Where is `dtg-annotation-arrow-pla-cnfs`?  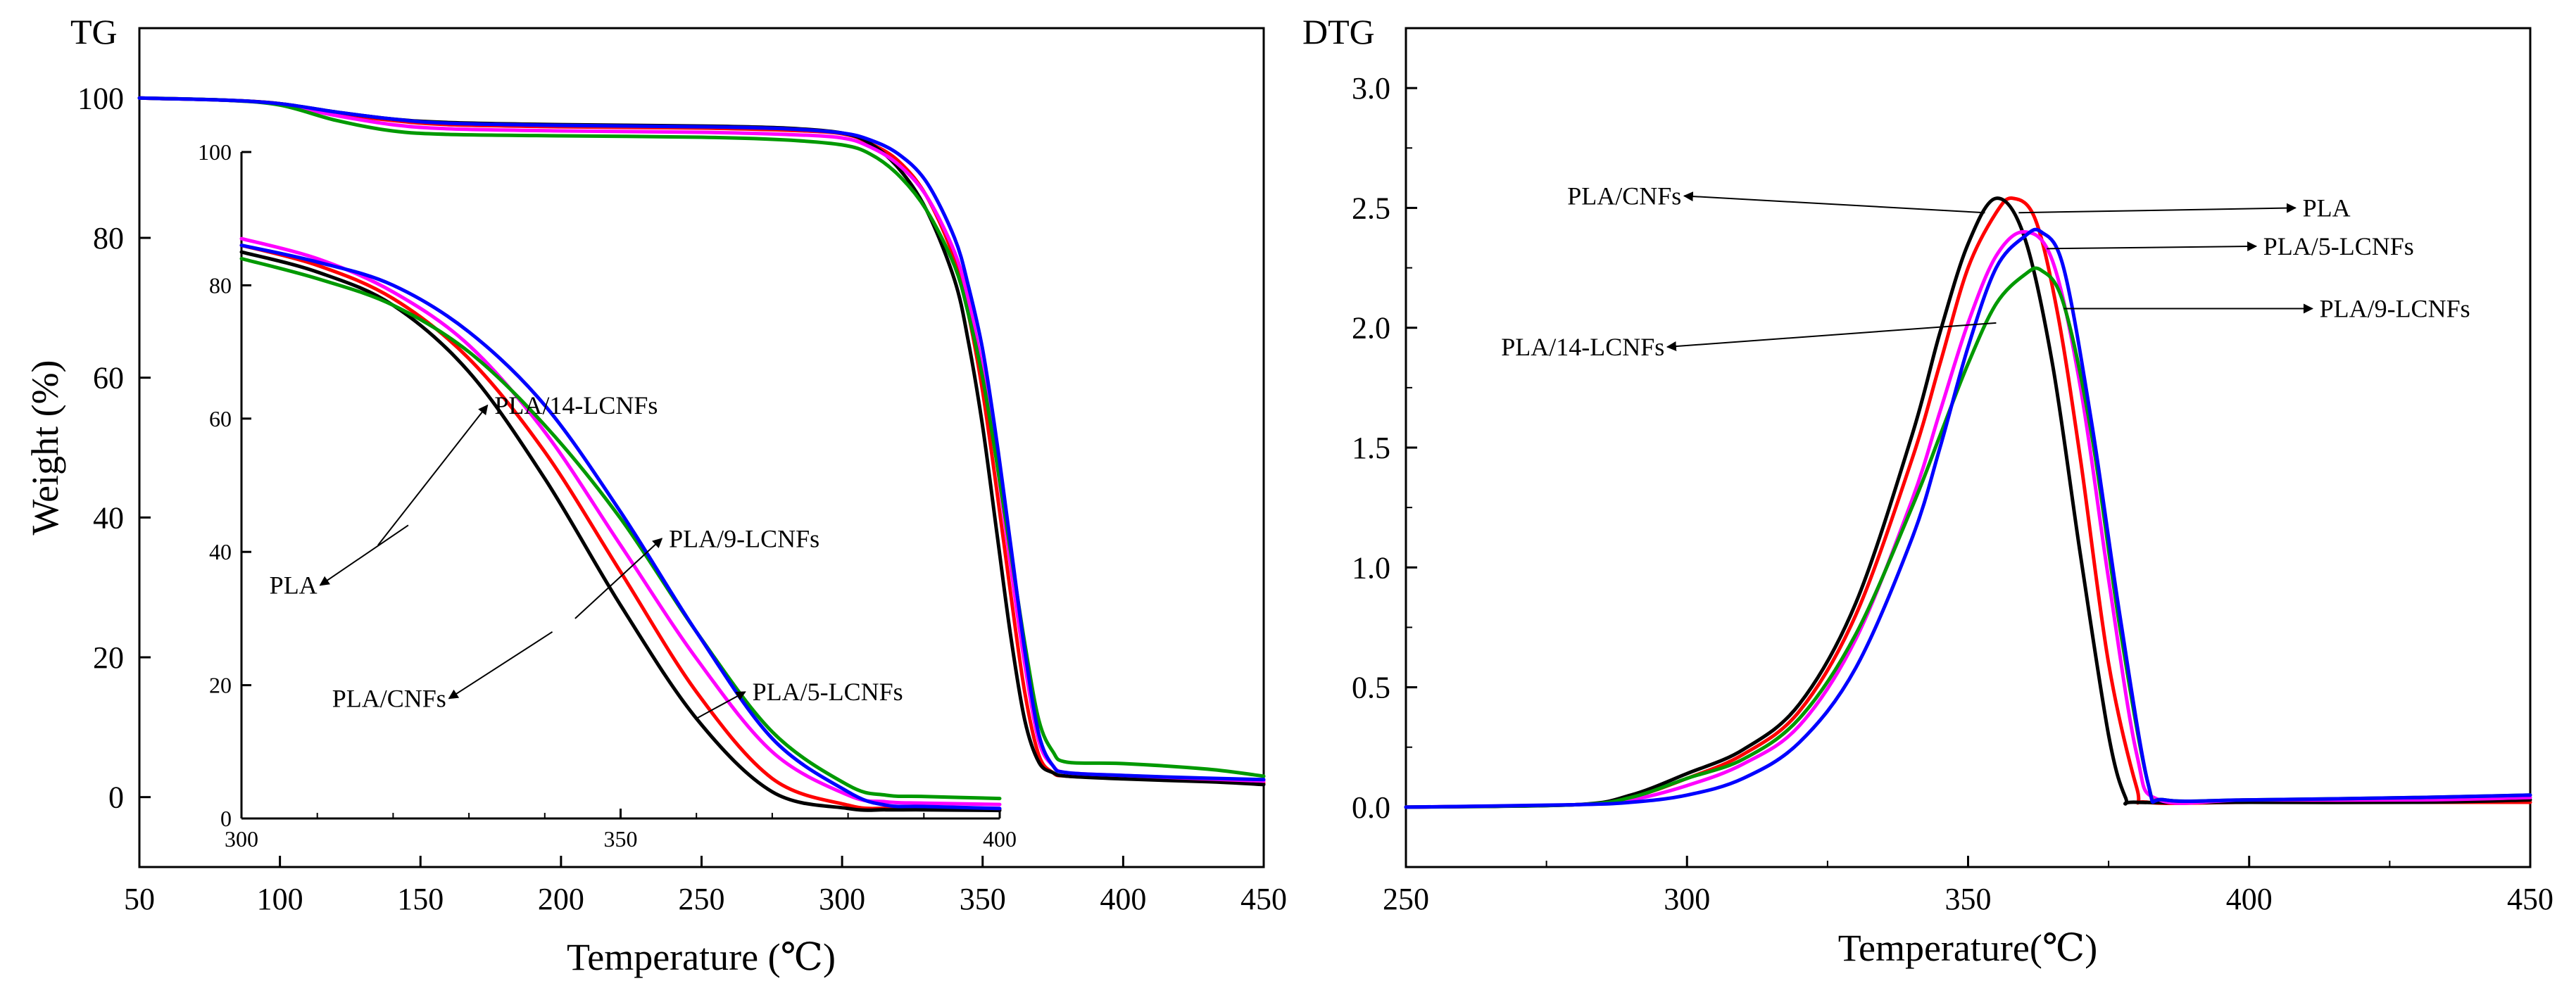
dtg-annotation-arrow-pla-cnfs is located at coordinates (1834, 203).